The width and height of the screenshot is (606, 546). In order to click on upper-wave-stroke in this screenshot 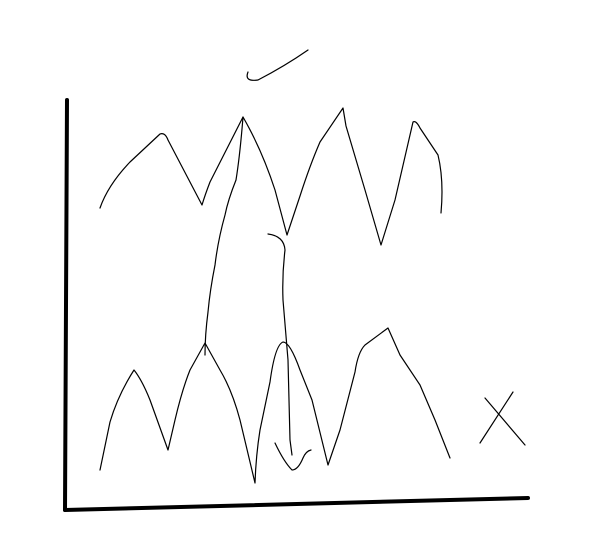, I will do `click(271, 176)`.